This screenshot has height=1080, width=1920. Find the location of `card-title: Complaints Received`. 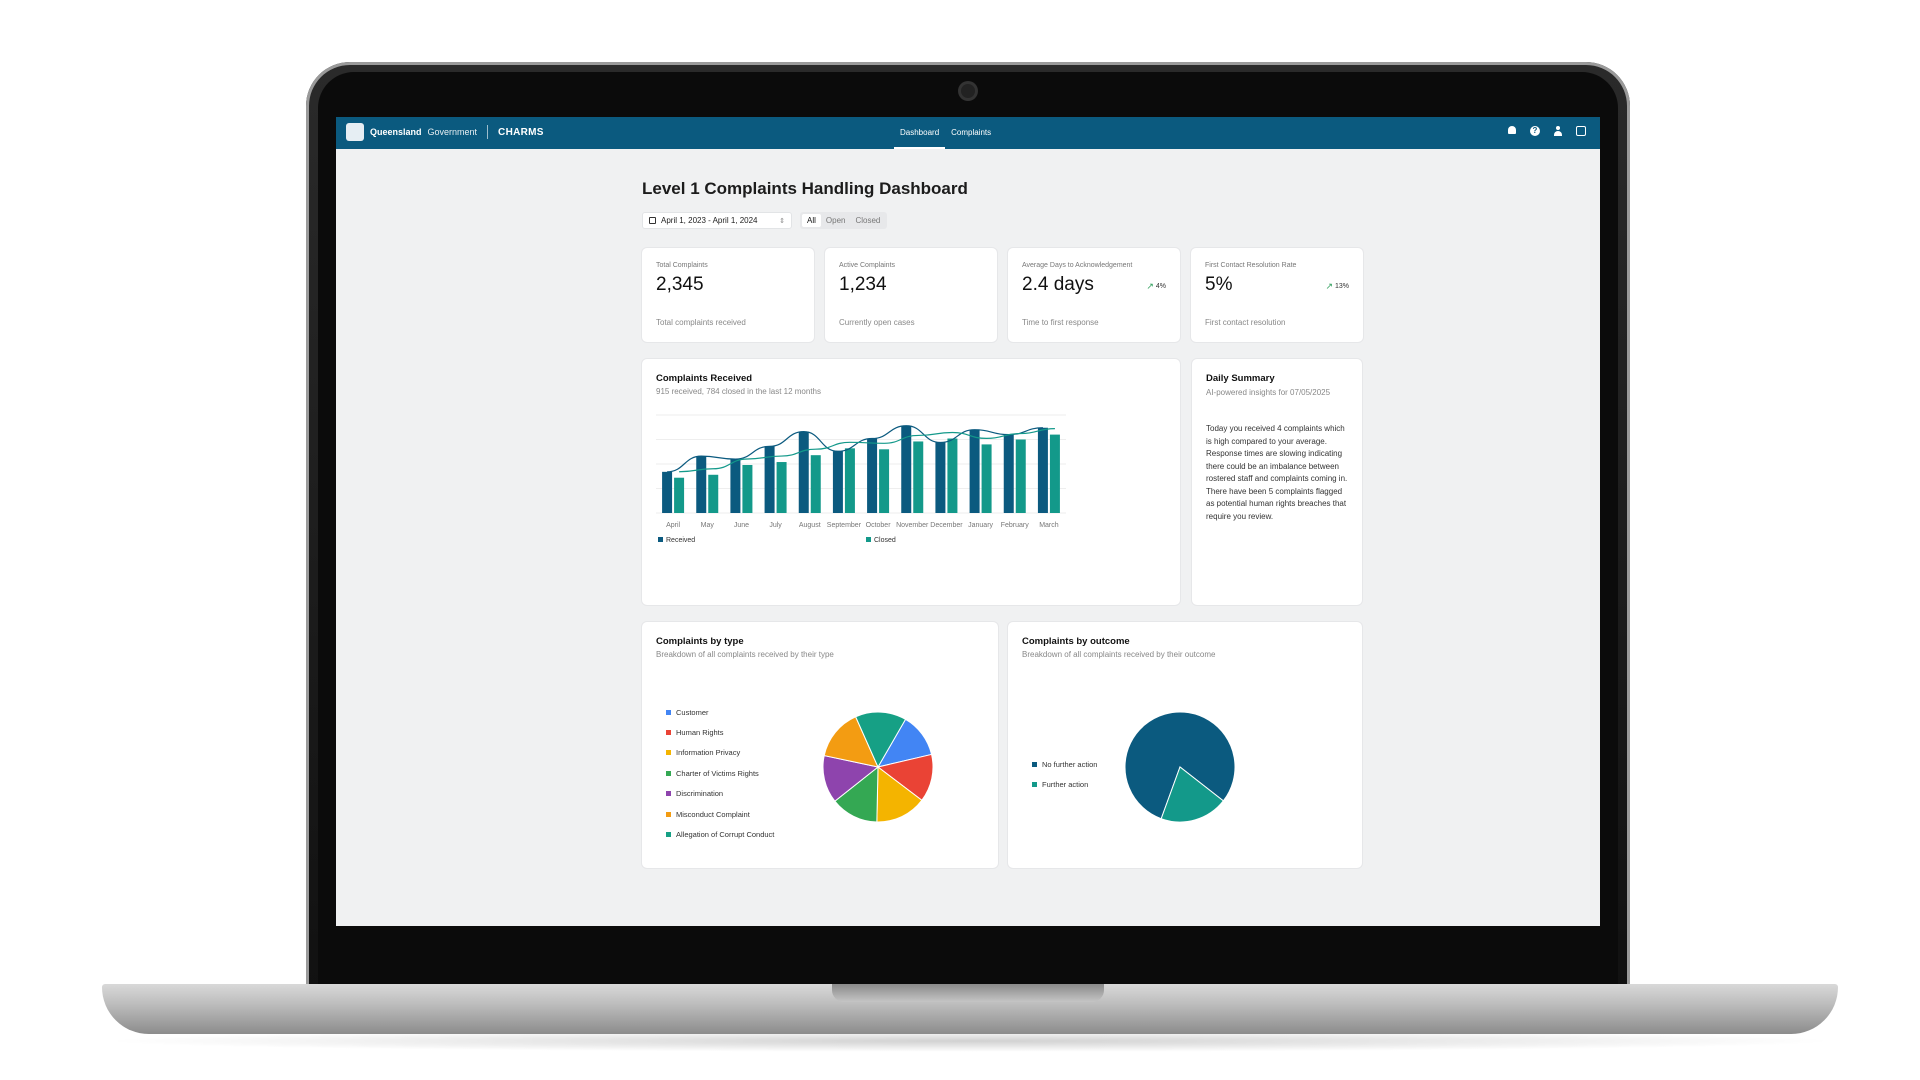

card-title: Complaints Received is located at coordinates (704, 378).